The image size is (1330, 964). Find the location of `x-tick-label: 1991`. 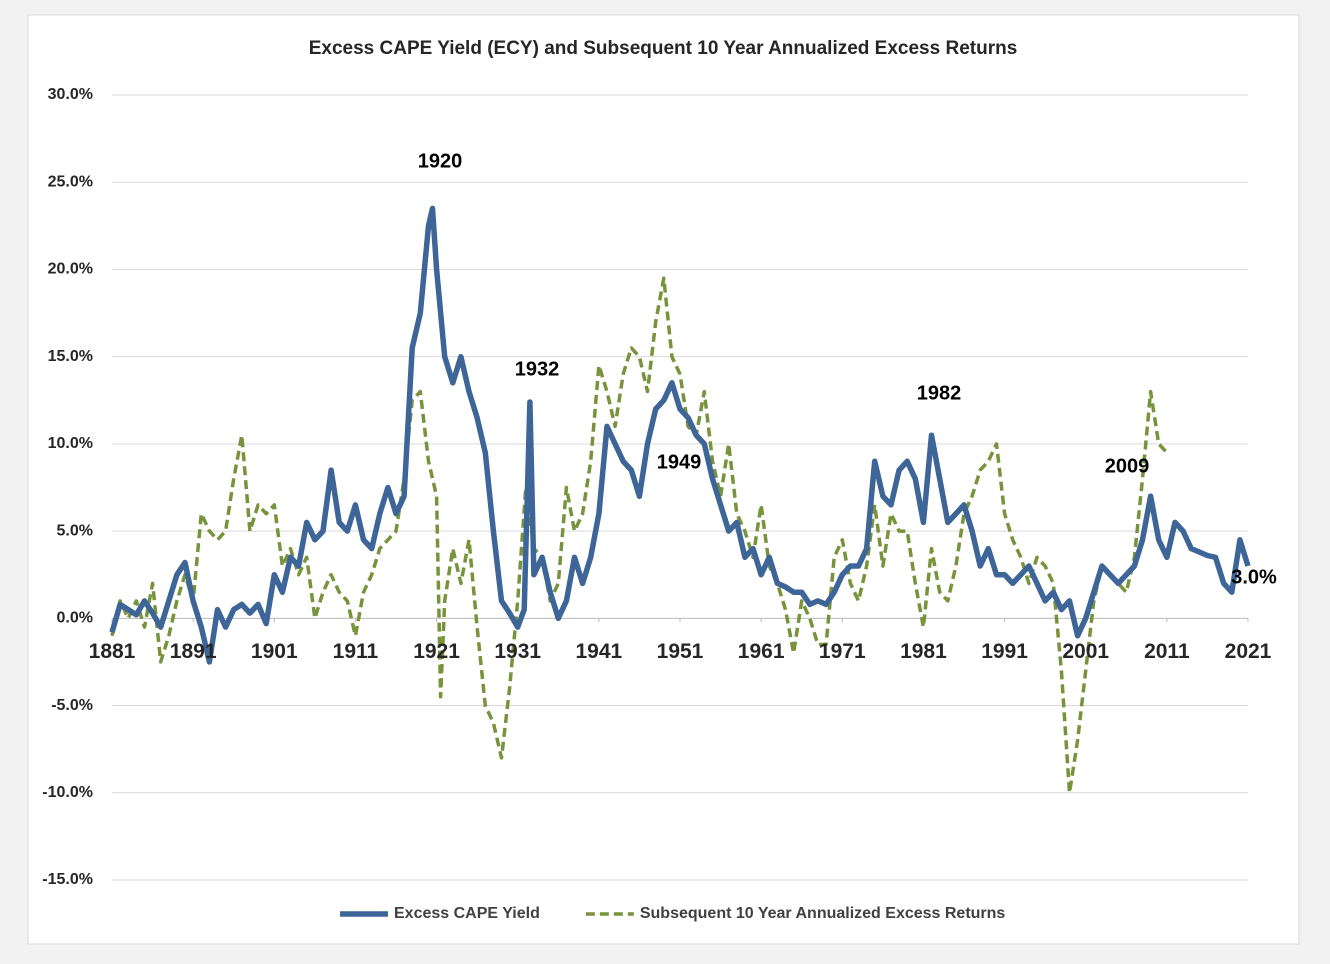

x-tick-label: 1991 is located at coordinates (1004, 651).